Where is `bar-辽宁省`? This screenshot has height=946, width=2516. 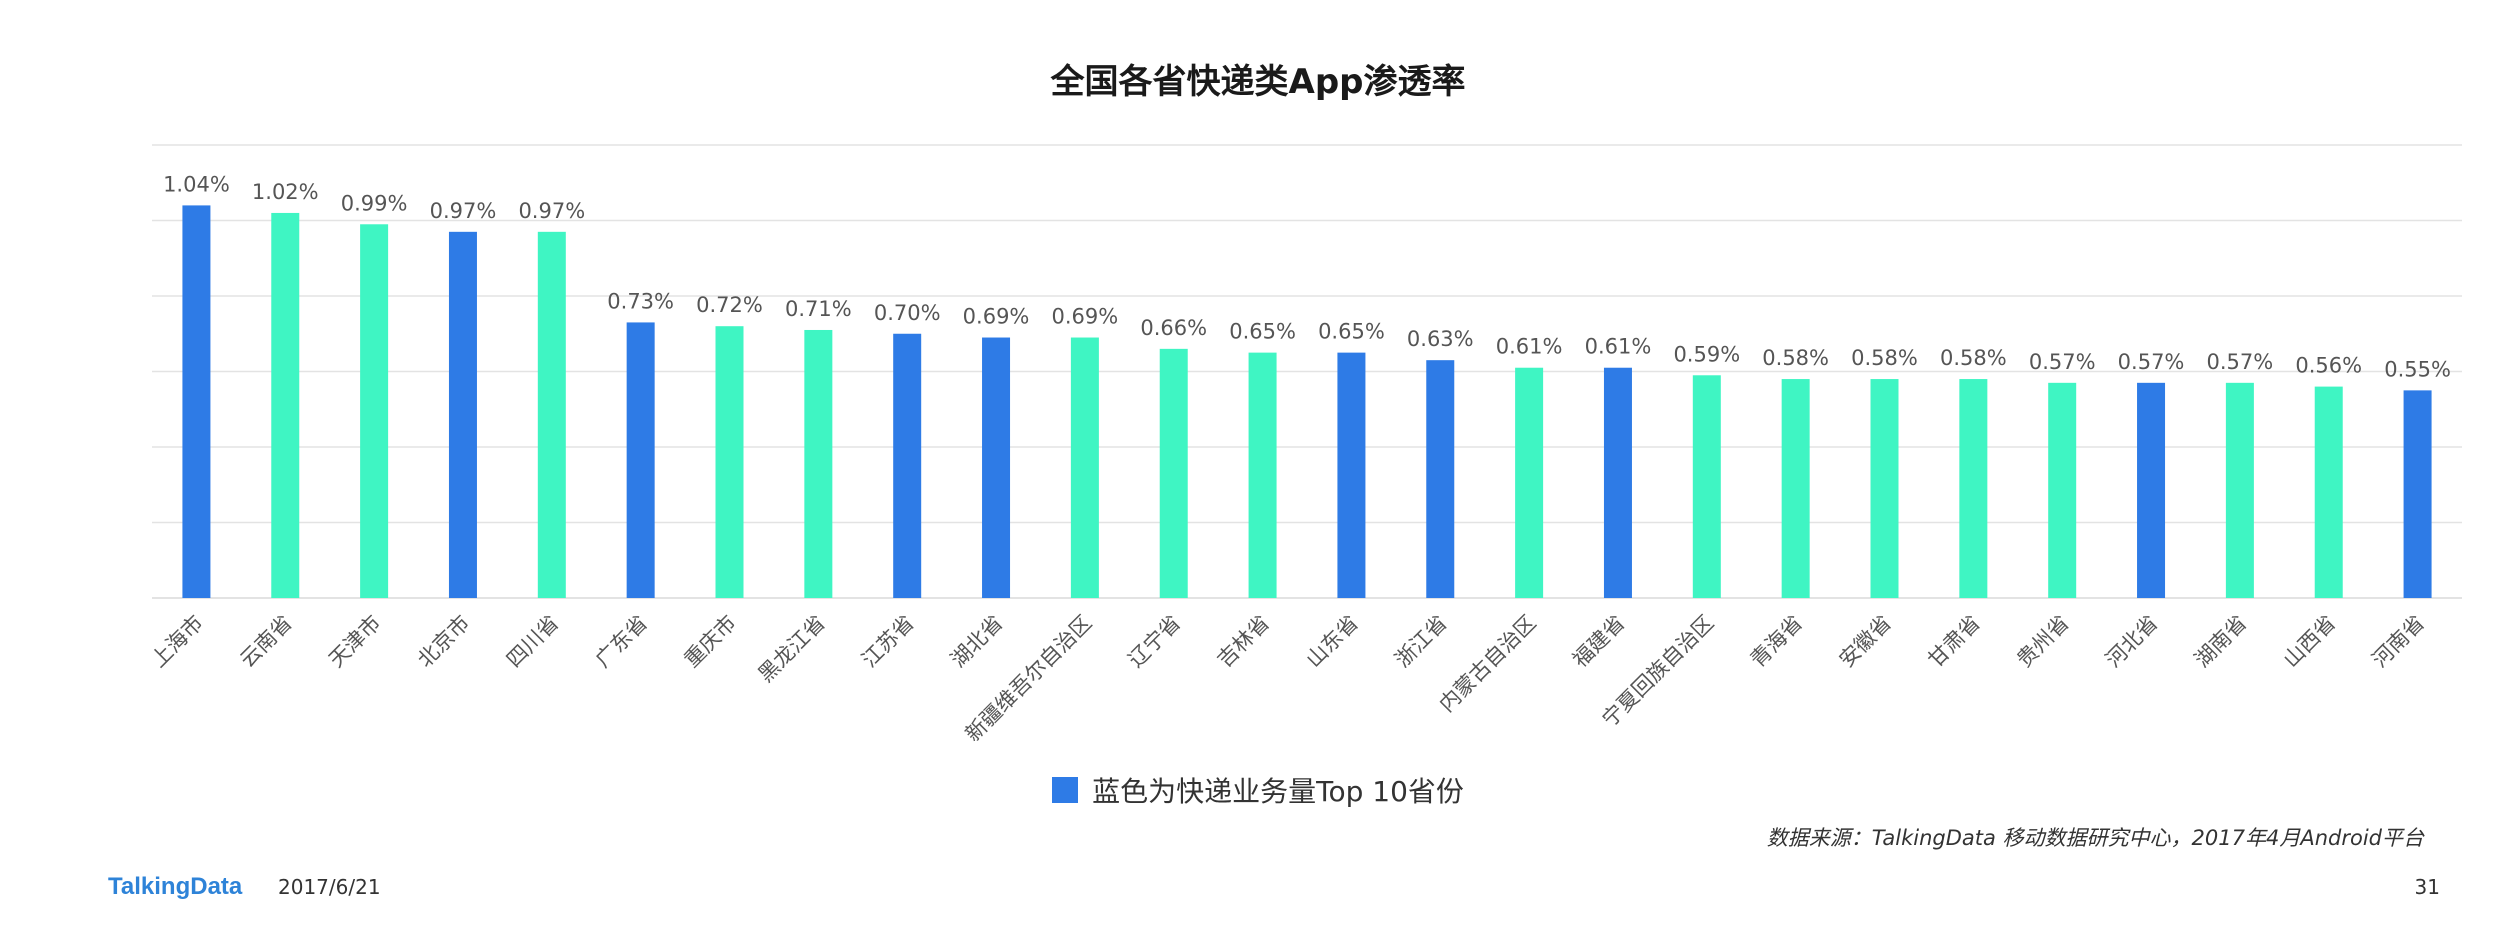
bar-辽宁省 is located at coordinates (1173, 473).